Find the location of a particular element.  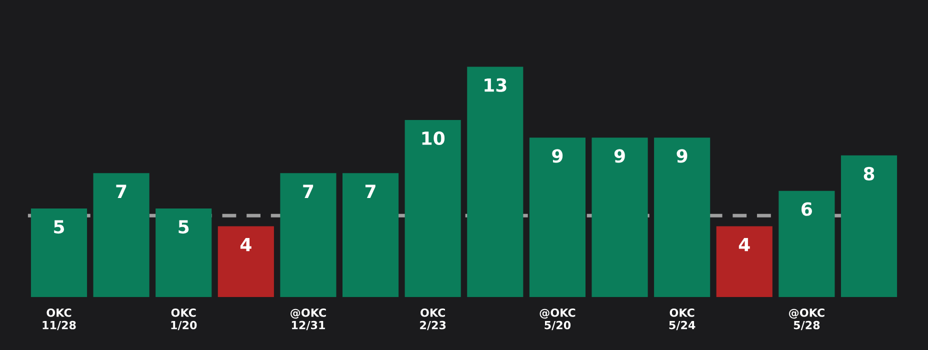

x-tick-label: OKC 2/23 is located at coordinates (433, 319).